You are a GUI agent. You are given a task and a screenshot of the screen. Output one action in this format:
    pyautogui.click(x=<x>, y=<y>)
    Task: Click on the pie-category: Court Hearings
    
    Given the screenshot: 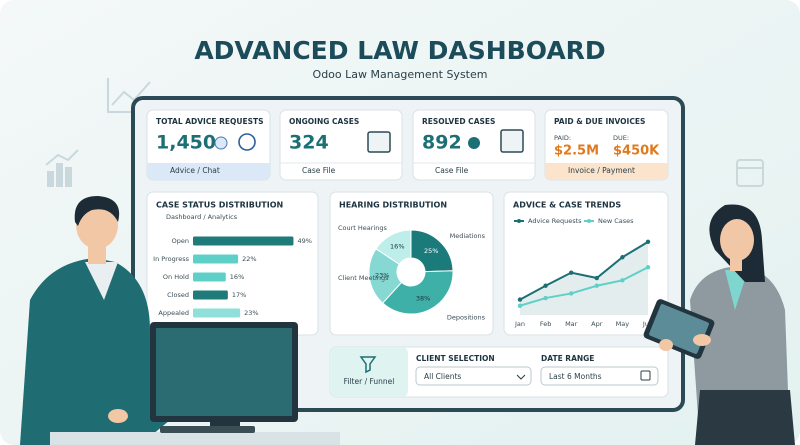 What is the action you would take?
    pyautogui.click(x=363, y=228)
    